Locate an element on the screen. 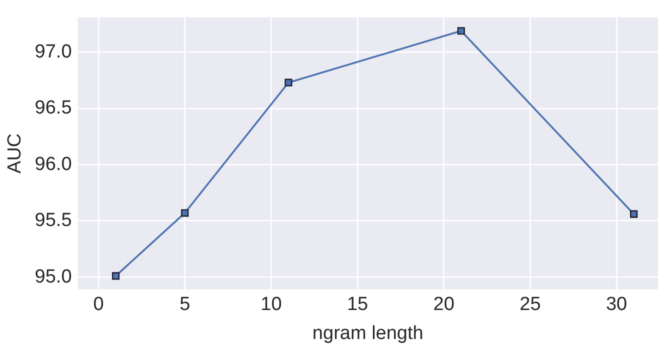 Image resolution: width=664 pixels, height=349 pixels. x-tick-label: 25 is located at coordinates (530, 305).